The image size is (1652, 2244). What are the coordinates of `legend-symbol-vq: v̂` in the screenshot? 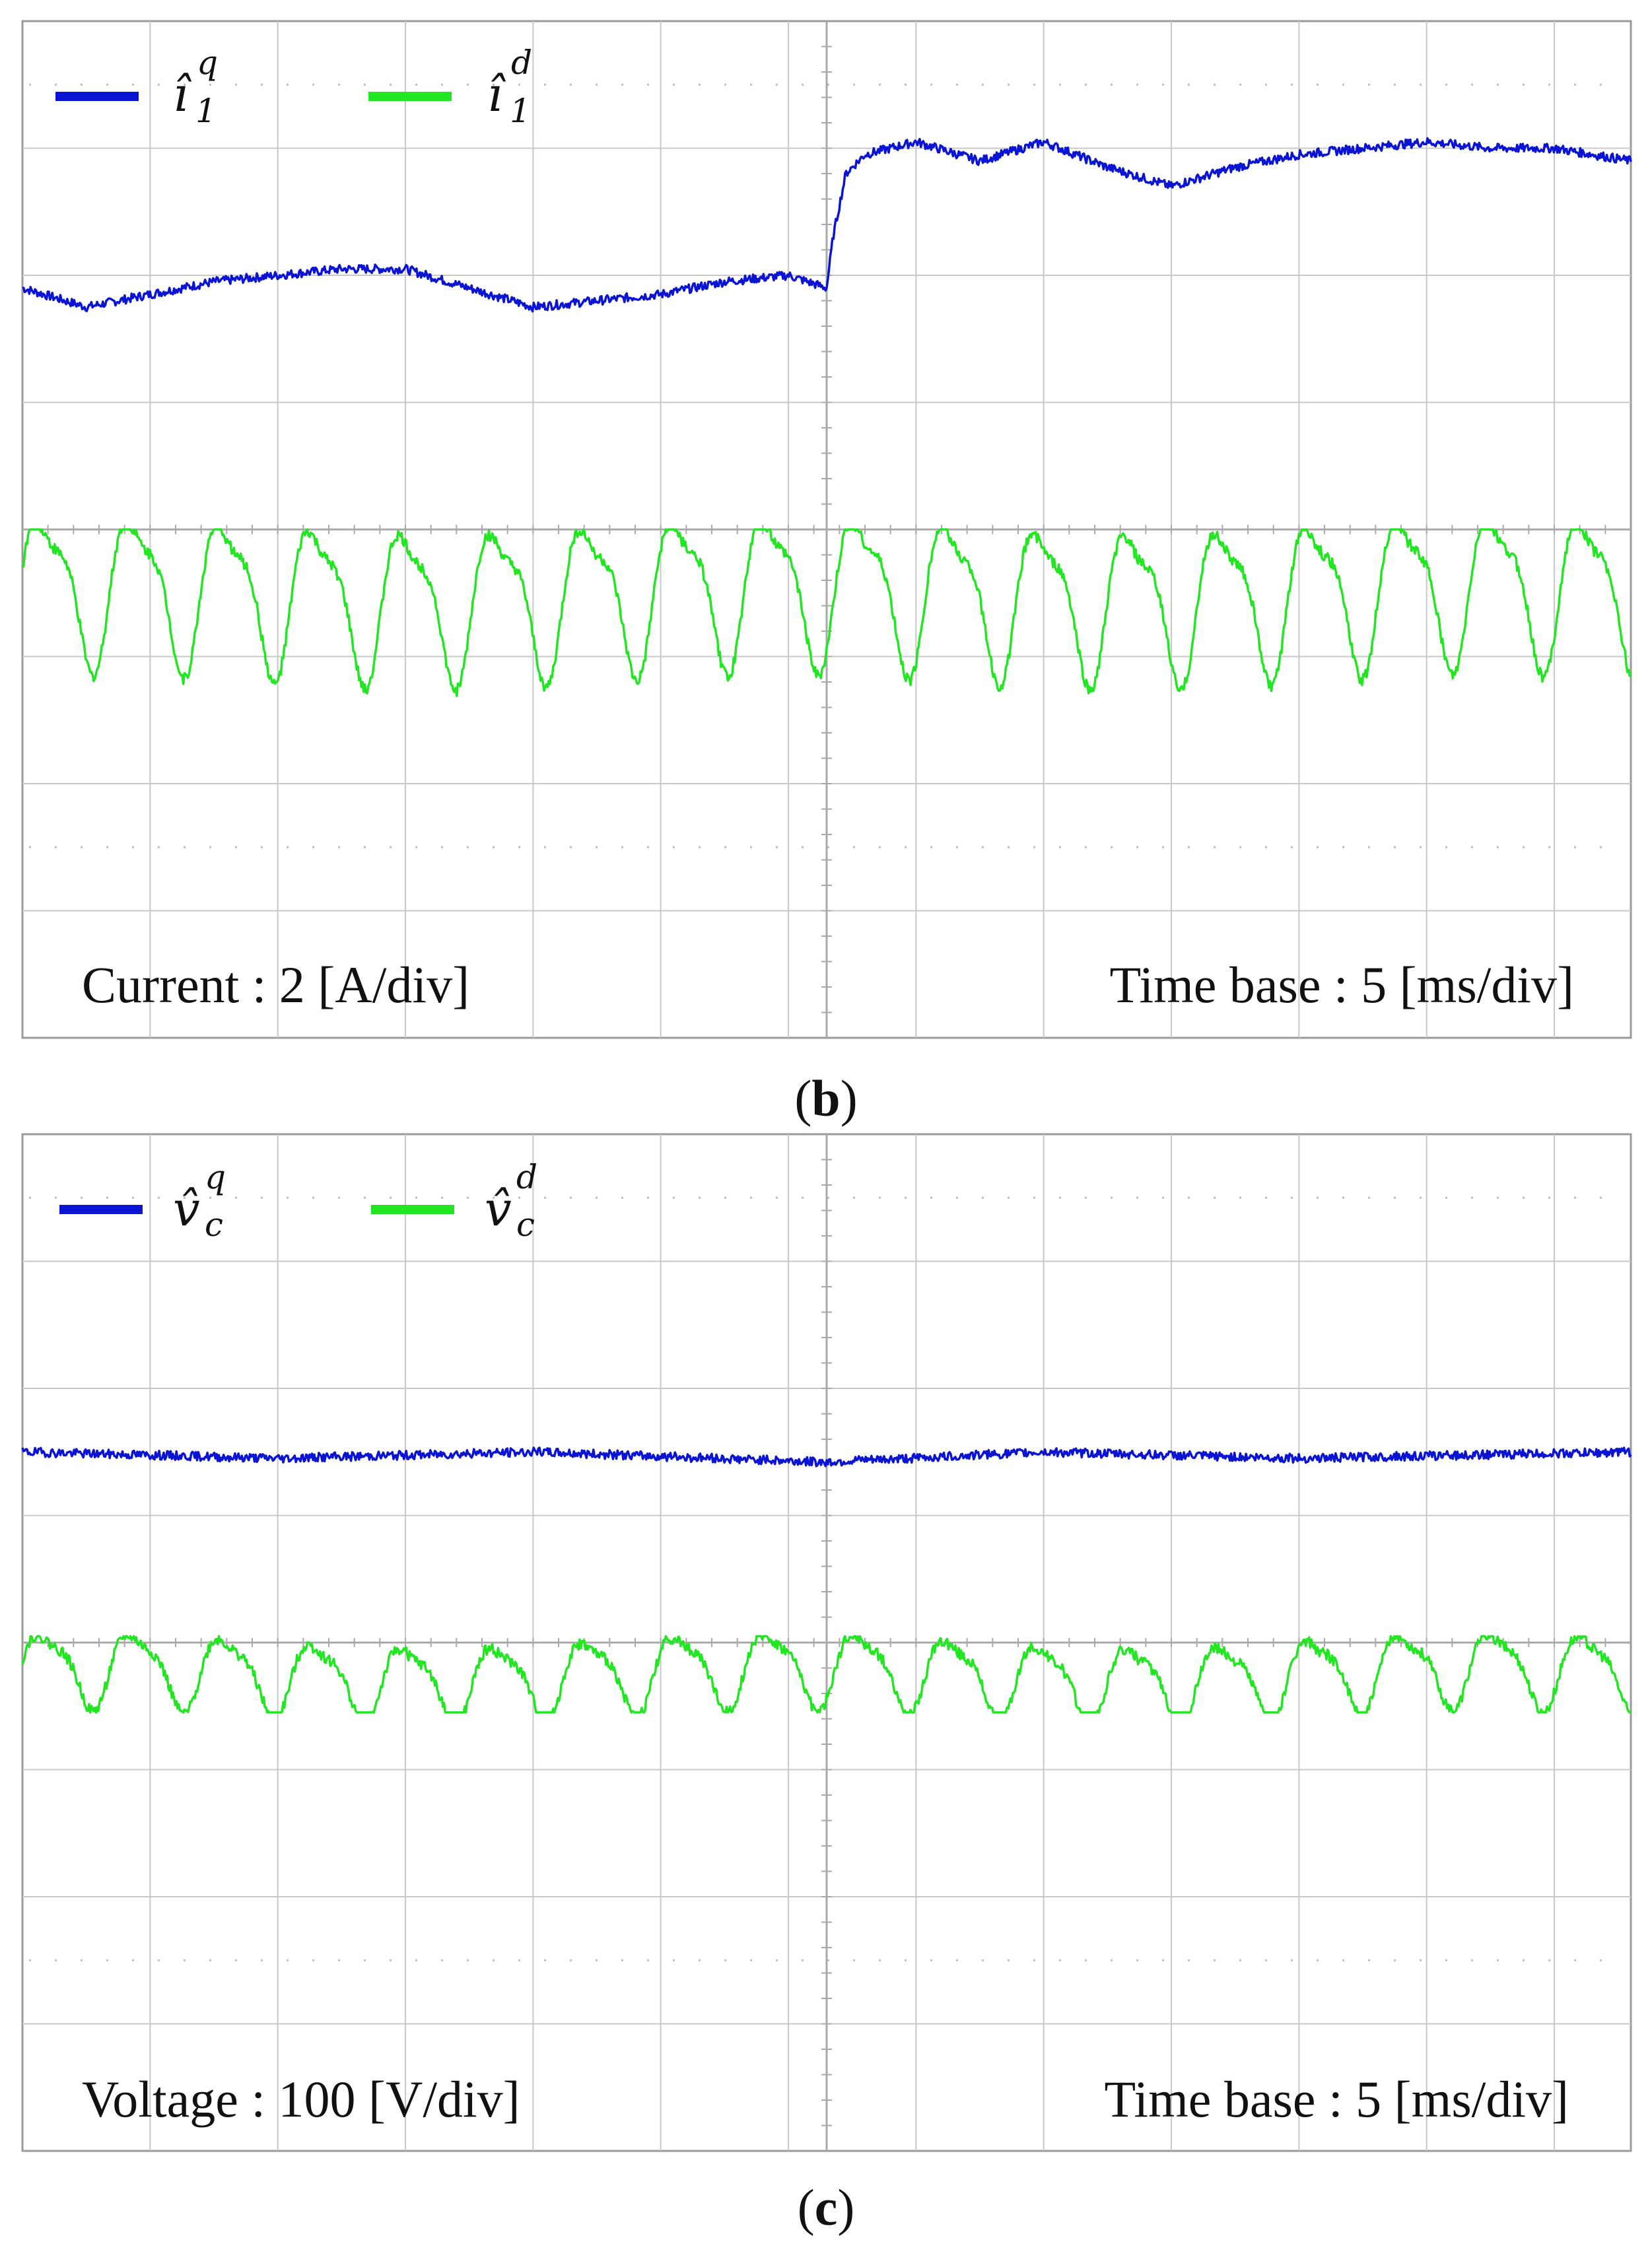 It's located at (186, 1209).